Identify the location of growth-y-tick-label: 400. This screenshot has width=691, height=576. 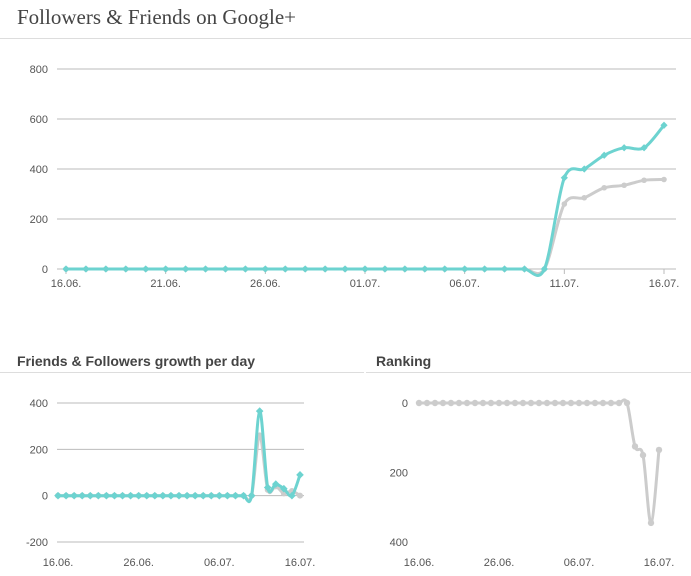
(39, 404).